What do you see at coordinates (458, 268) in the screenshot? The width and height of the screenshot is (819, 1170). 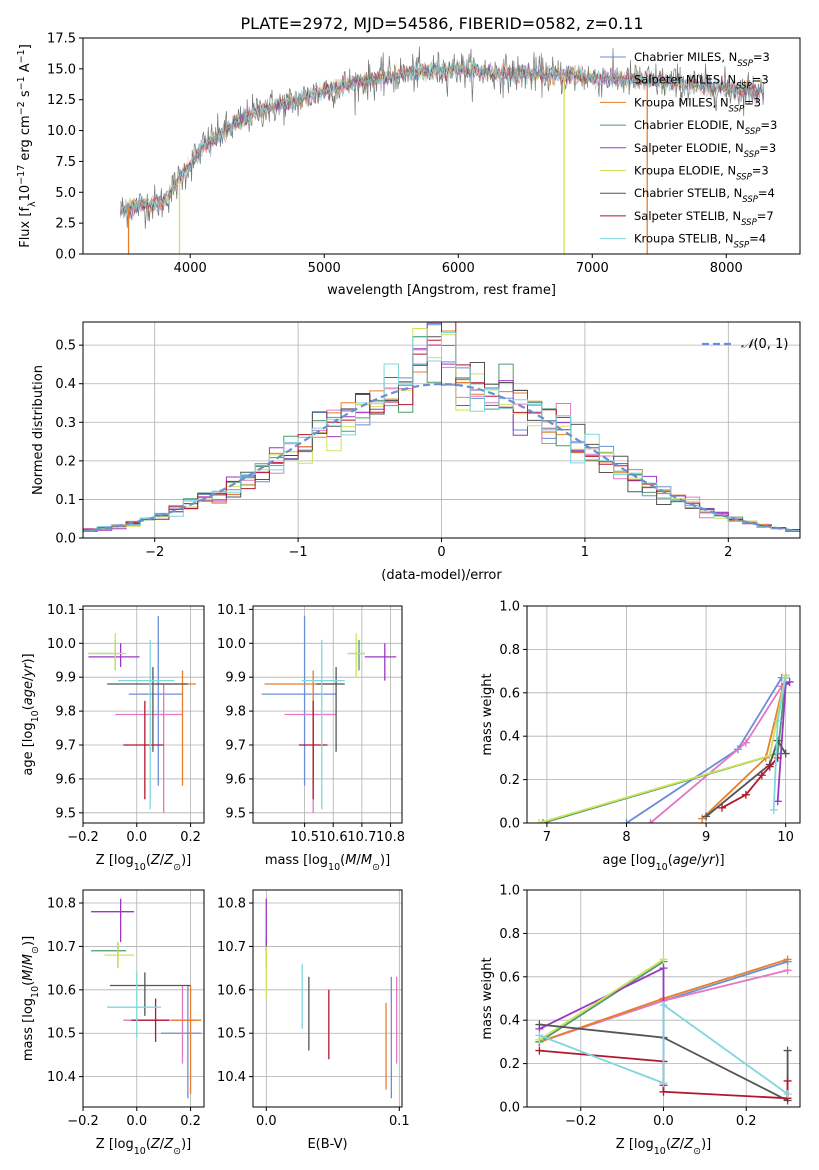 I see `x-tick-label: 6000` at bounding box center [458, 268].